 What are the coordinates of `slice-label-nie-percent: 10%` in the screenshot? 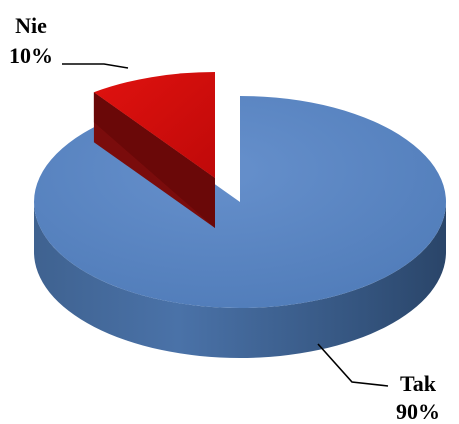 It's located at (31, 55).